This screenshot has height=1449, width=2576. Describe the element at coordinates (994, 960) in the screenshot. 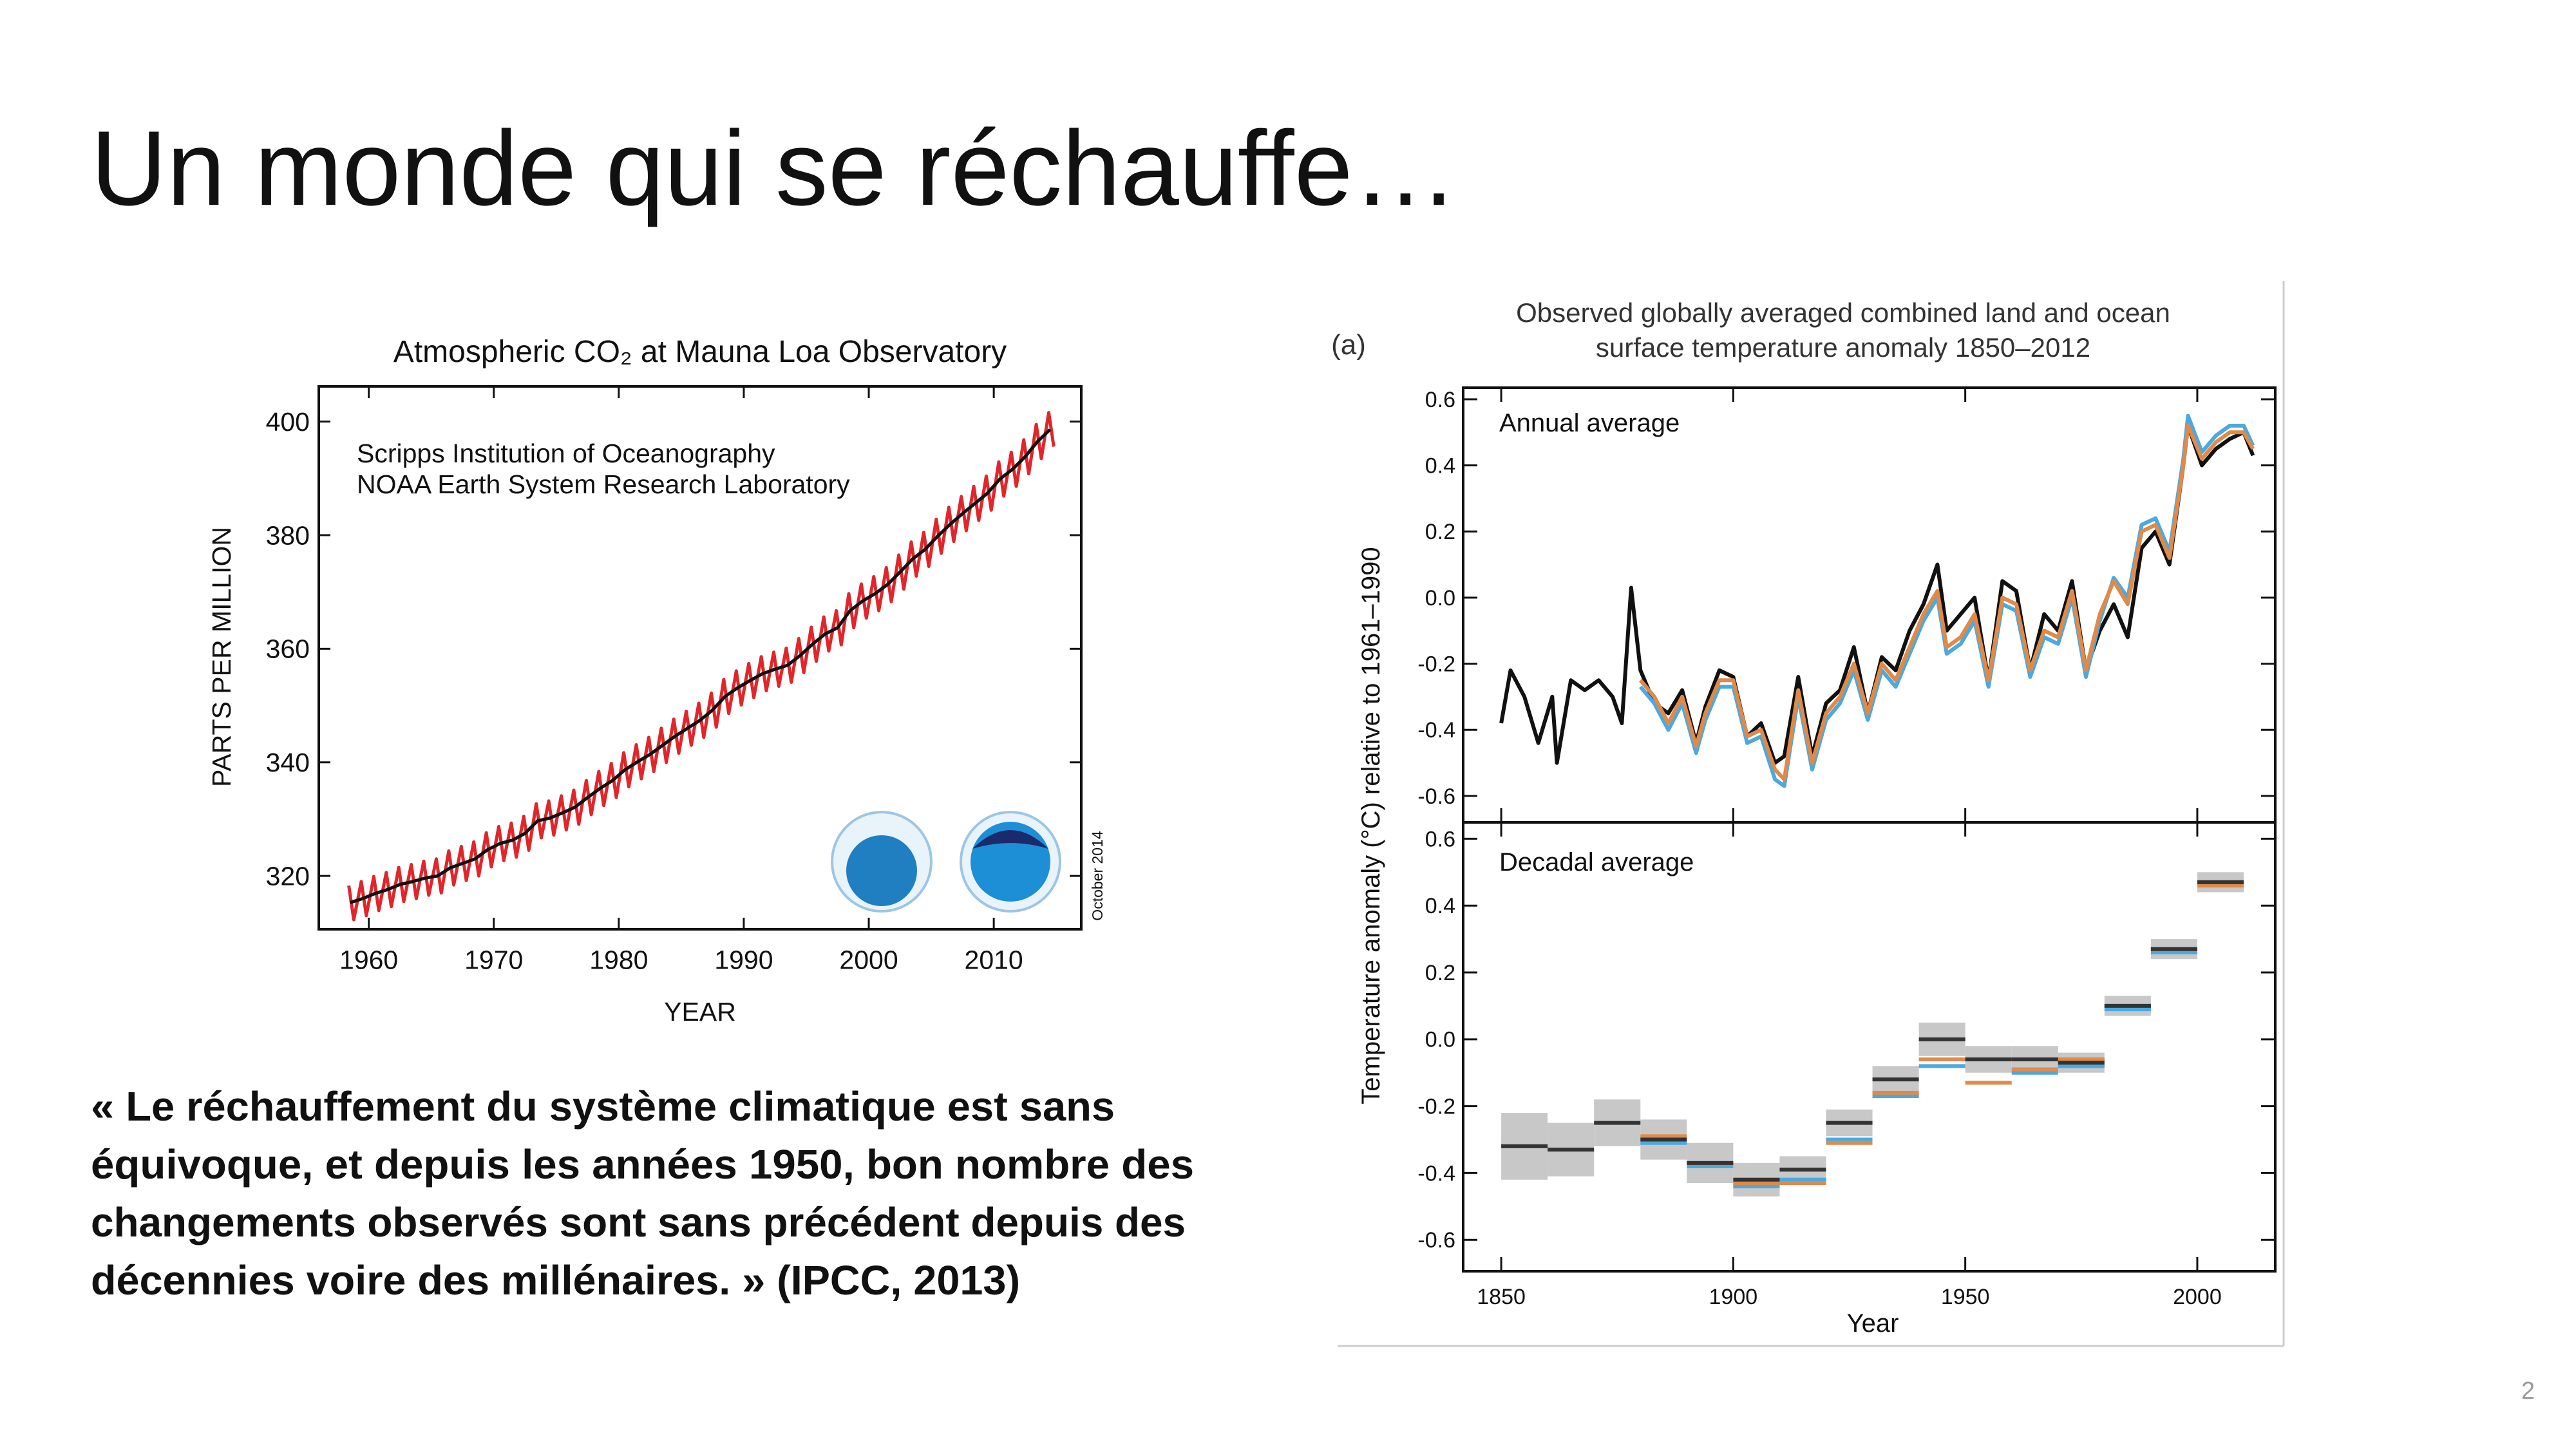

I see `x-tick-label: 2010` at that location.